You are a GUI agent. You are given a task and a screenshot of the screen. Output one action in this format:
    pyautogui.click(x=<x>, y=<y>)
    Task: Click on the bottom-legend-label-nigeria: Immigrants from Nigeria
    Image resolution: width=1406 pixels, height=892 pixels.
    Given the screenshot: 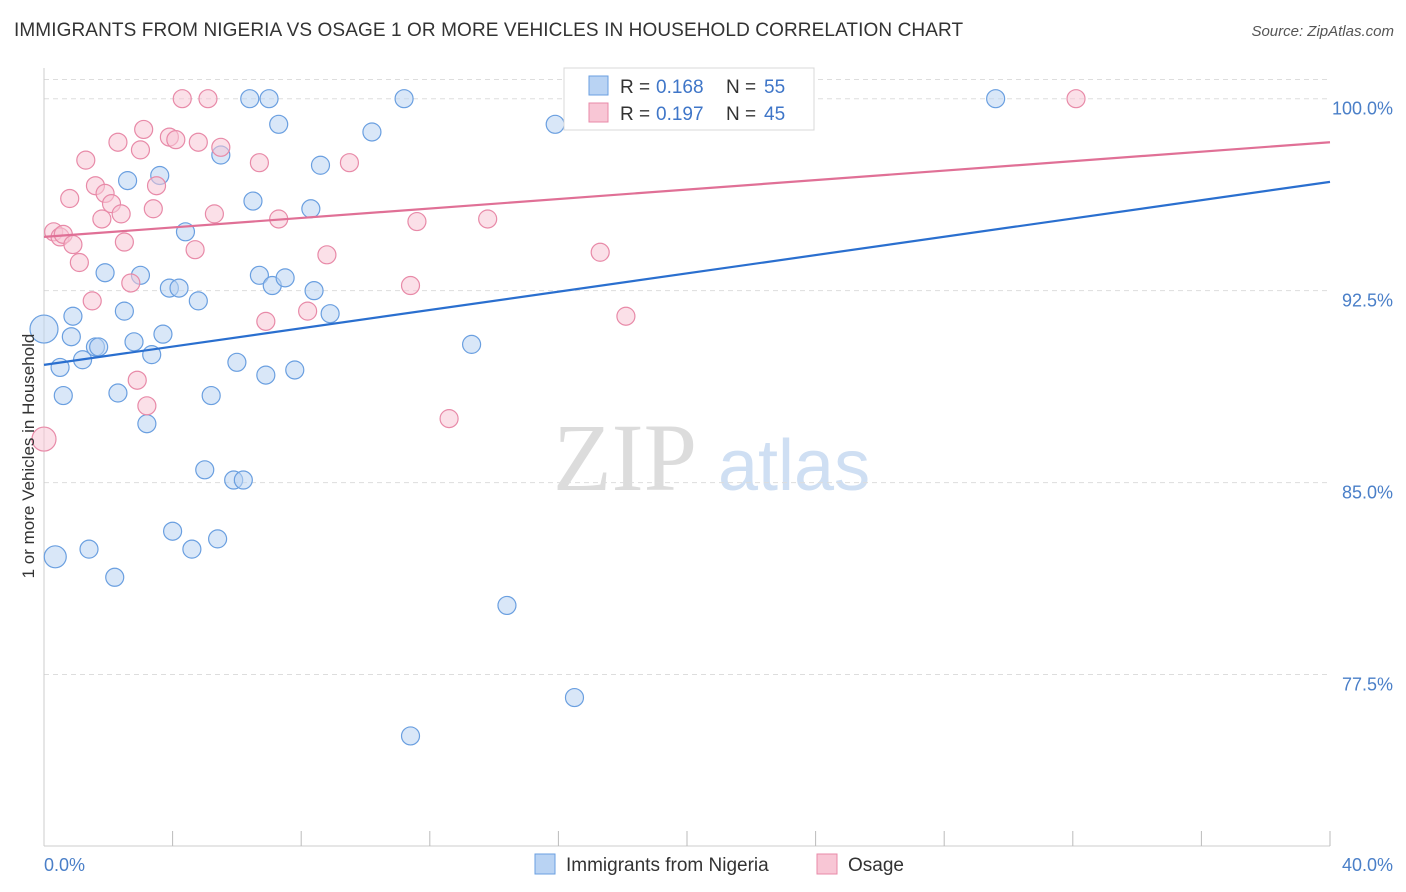 What is the action you would take?
    pyautogui.click(x=667, y=865)
    